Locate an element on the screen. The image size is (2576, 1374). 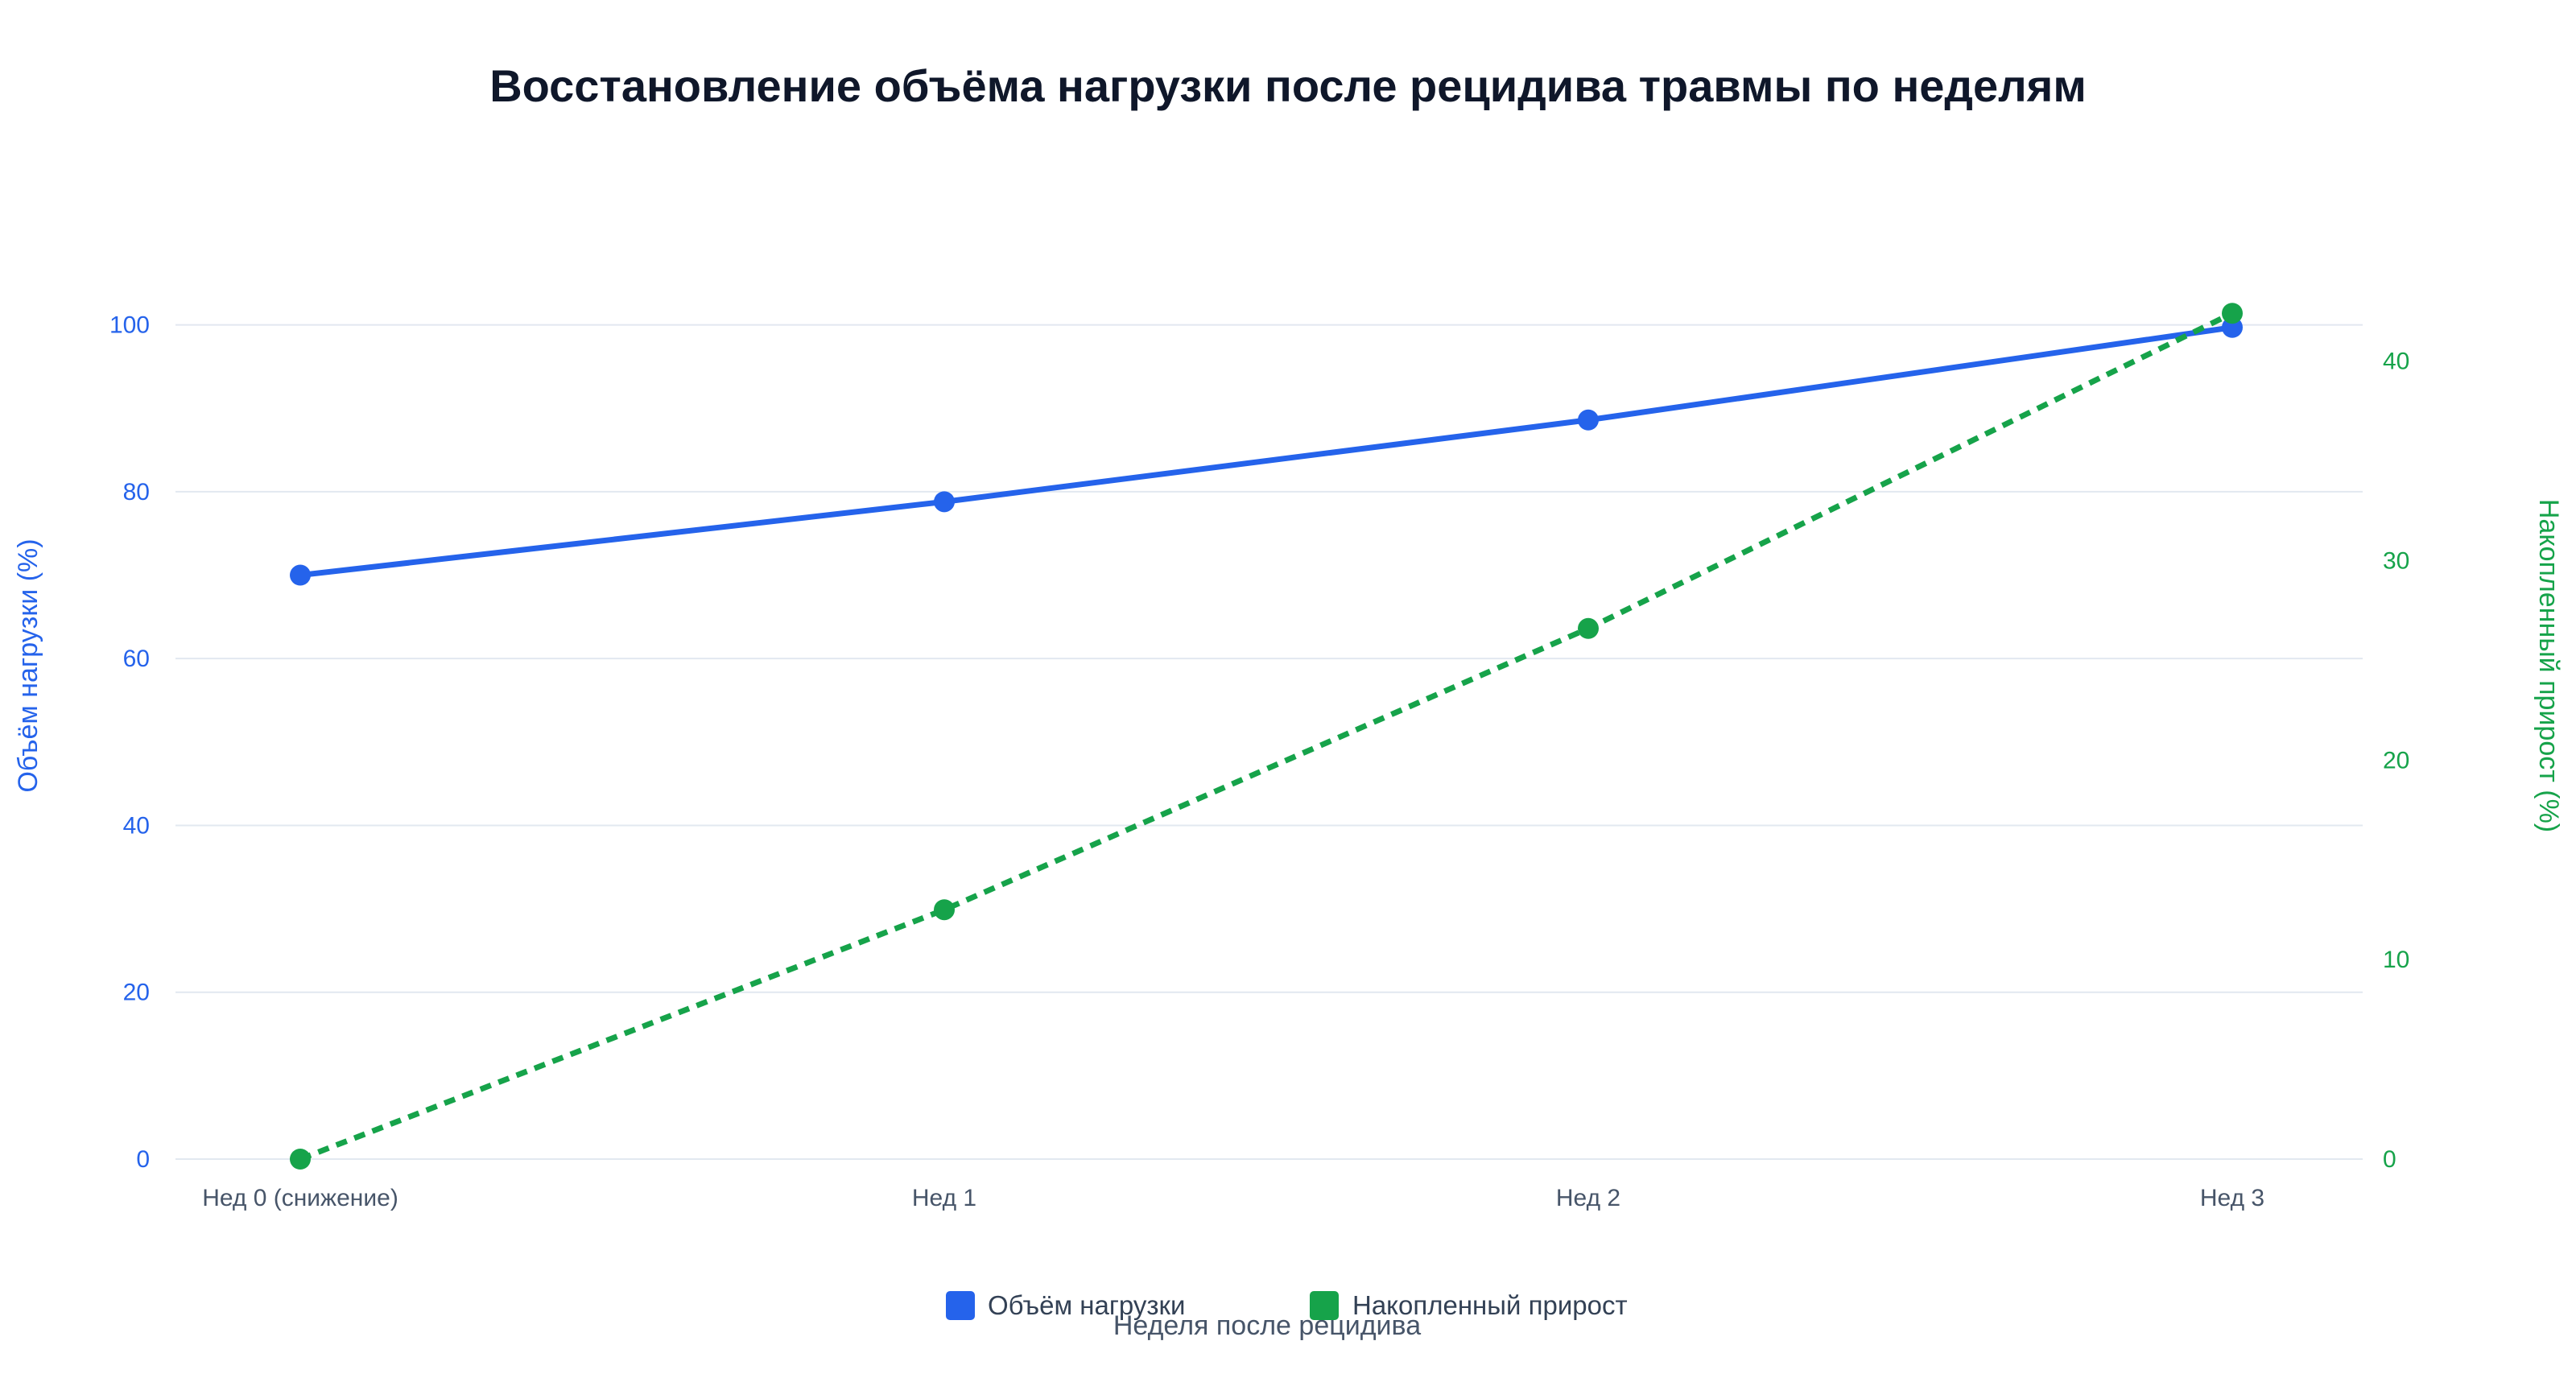
left-axis-title: Объём нагрузки (%) is located at coordinates (28, 665).